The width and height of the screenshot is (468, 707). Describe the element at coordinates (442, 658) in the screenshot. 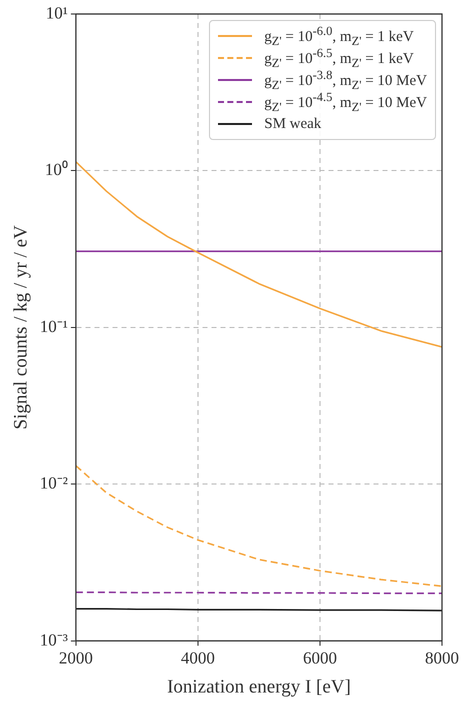

I see `x-tick-label: 8000` at that location.